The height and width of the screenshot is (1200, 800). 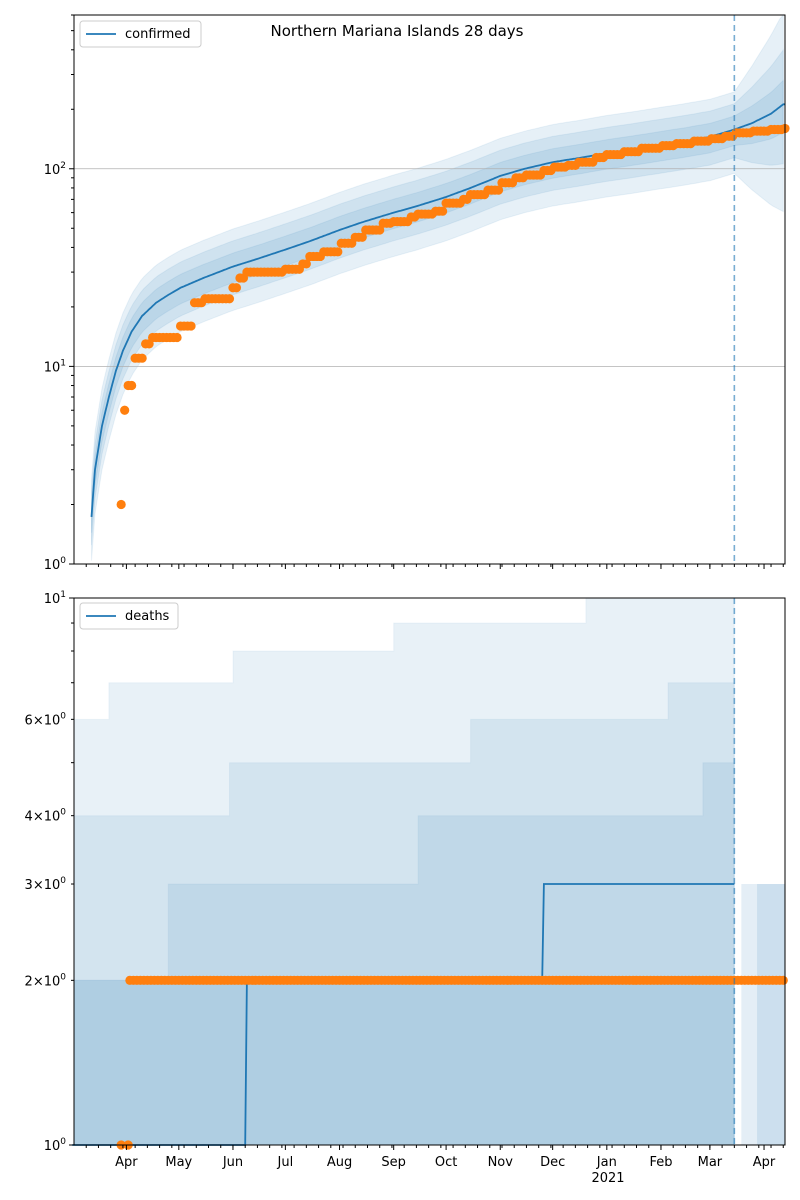 I want to click on deaths-observed-points, so click(x=452, y=1062).